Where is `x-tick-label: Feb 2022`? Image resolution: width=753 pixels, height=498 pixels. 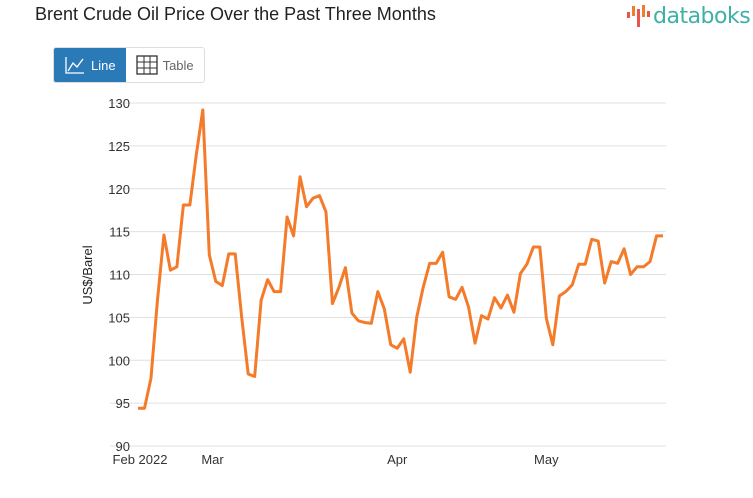 x-tick-label: Feb 2022 is located at coordinates (140, 459).